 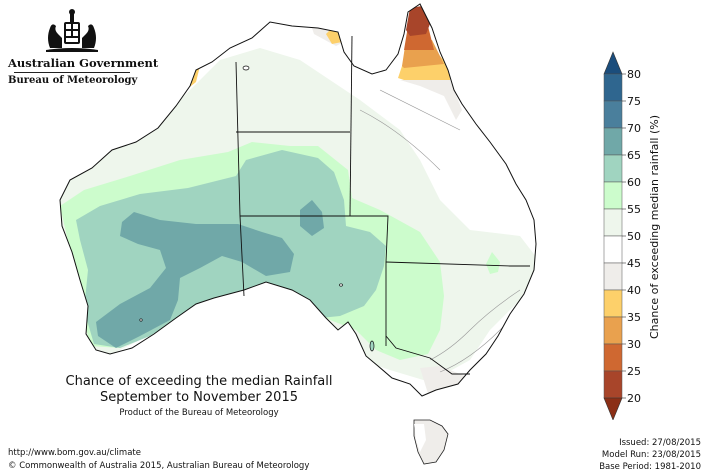 I want to click on legend-tick-50: 50, so click(x=634, y=236).